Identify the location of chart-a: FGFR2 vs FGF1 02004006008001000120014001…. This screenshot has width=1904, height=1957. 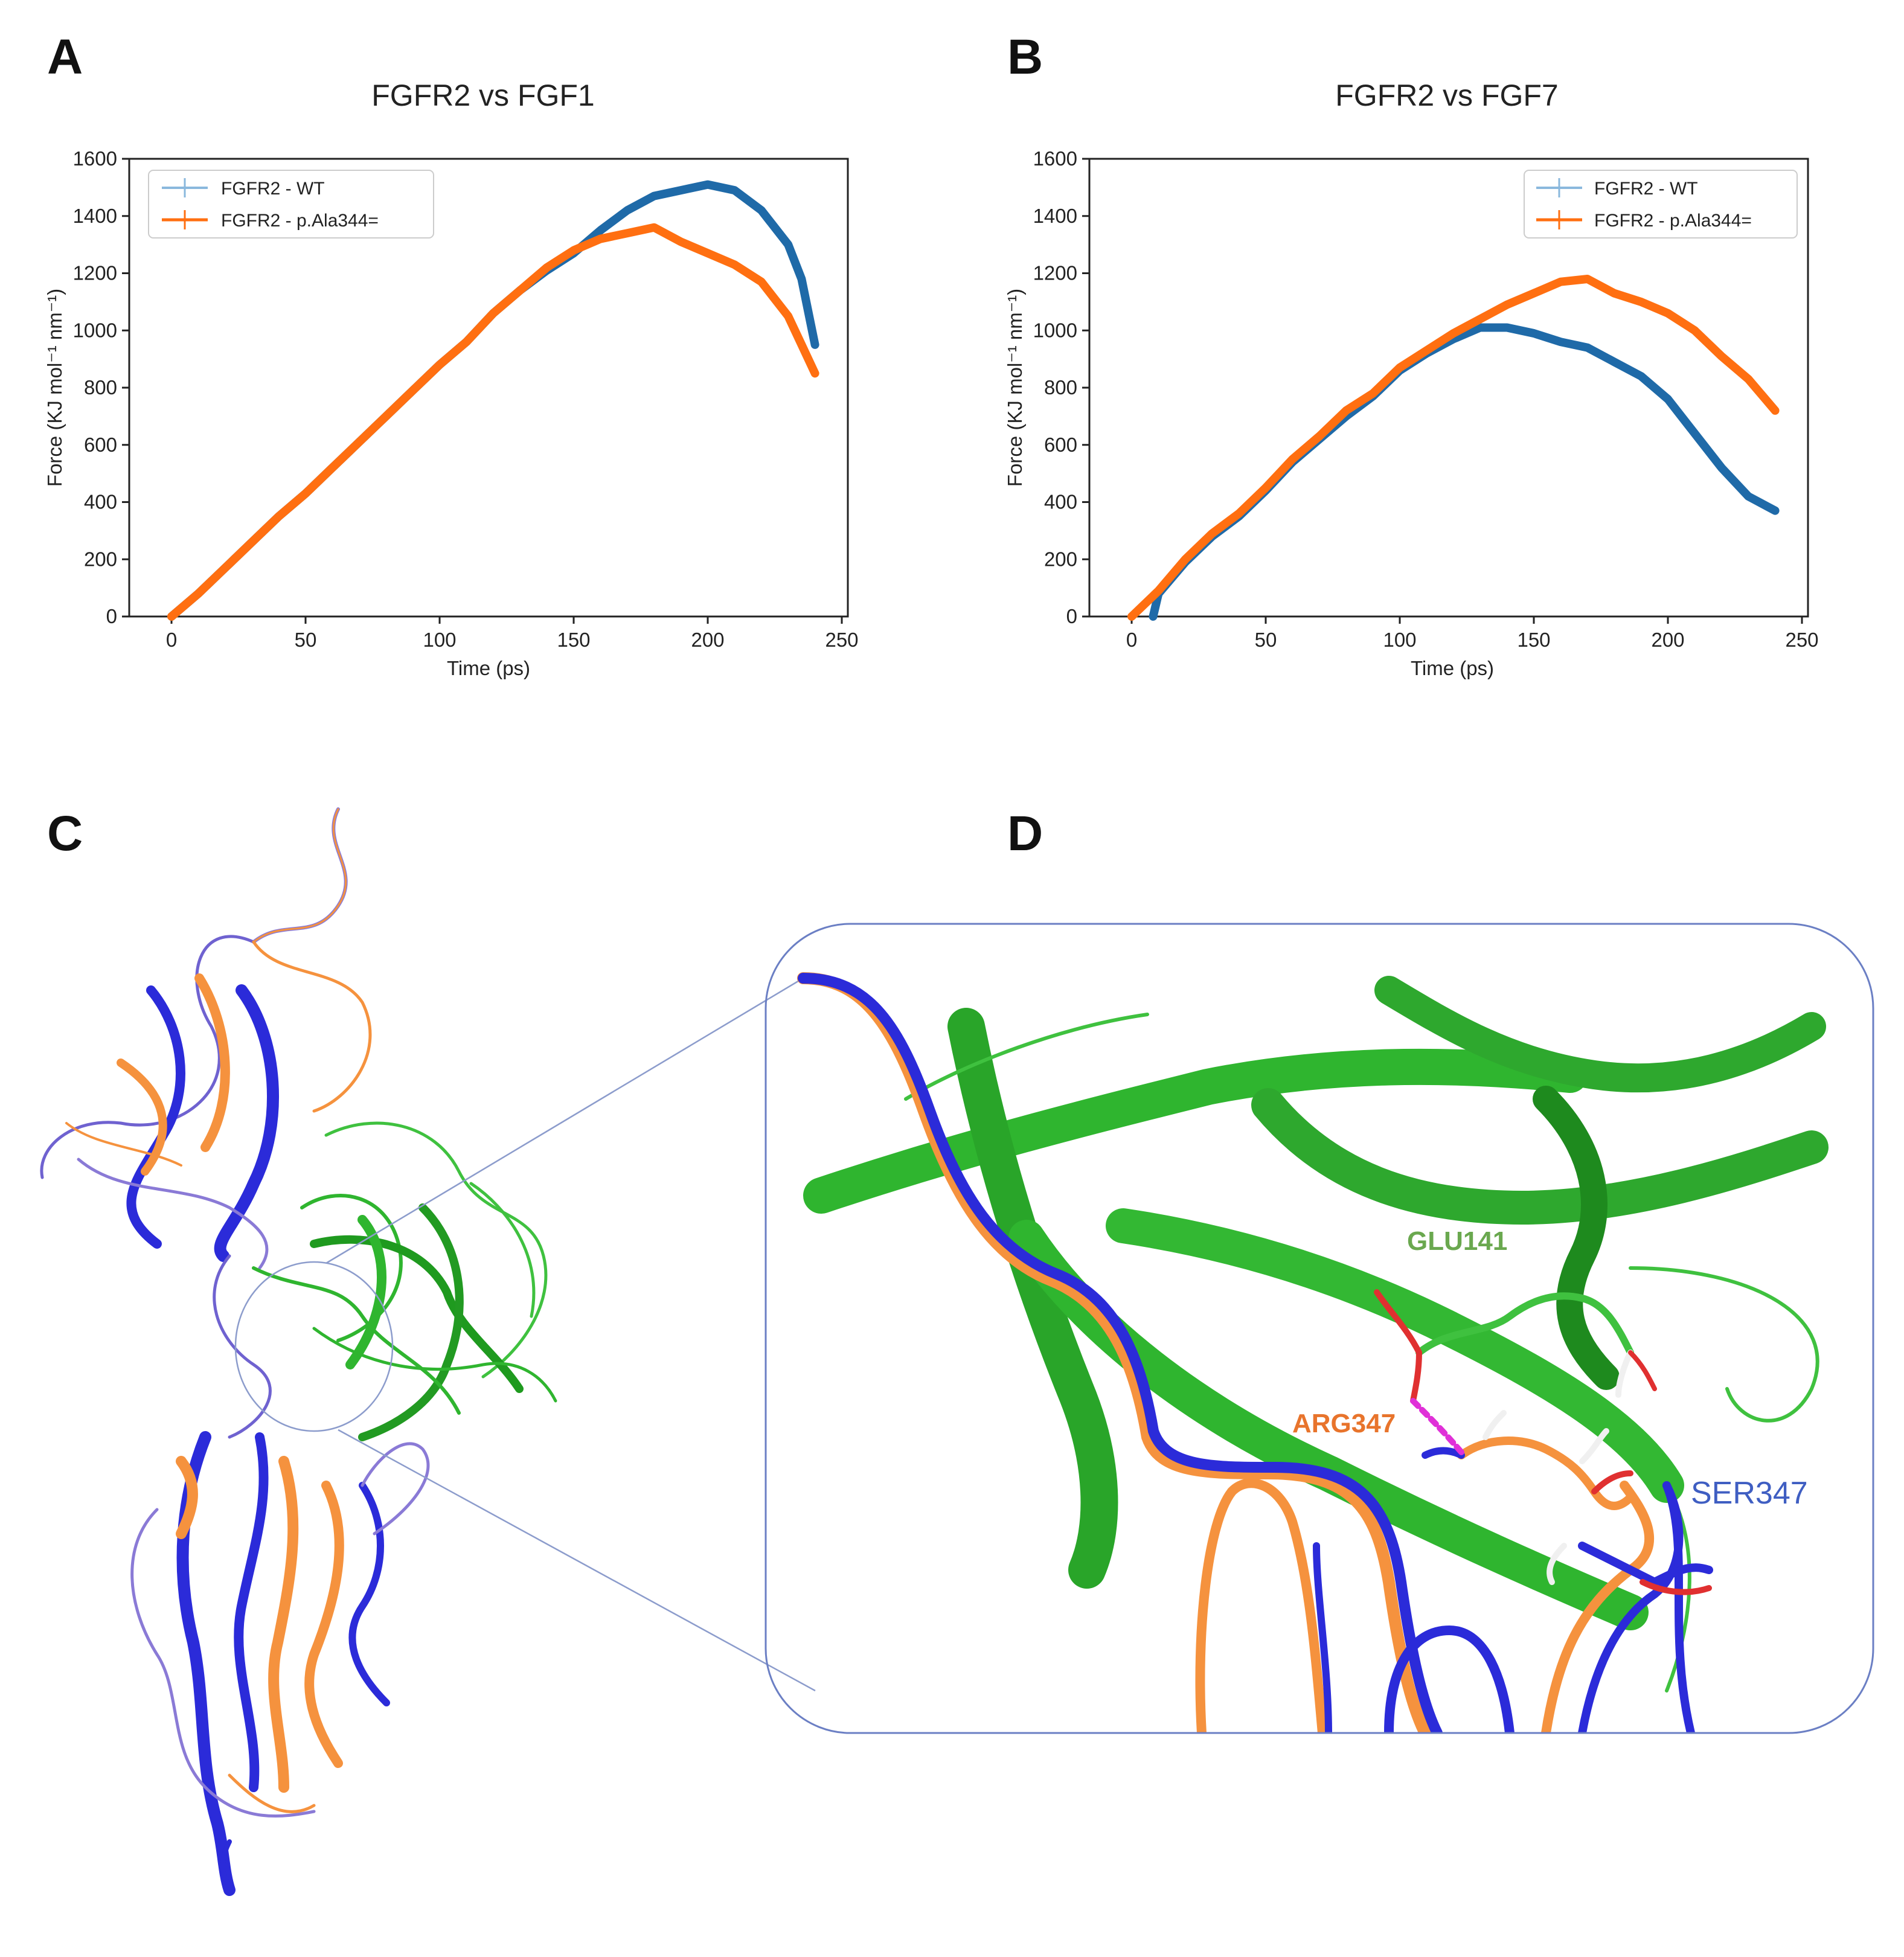
(451, 378).